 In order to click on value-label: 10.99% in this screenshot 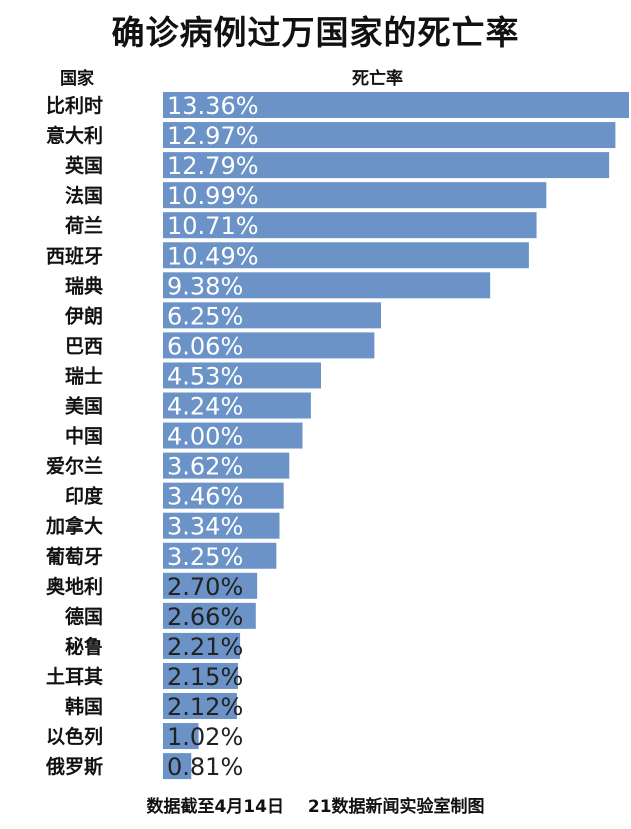, I will do `click(213, 196)`.